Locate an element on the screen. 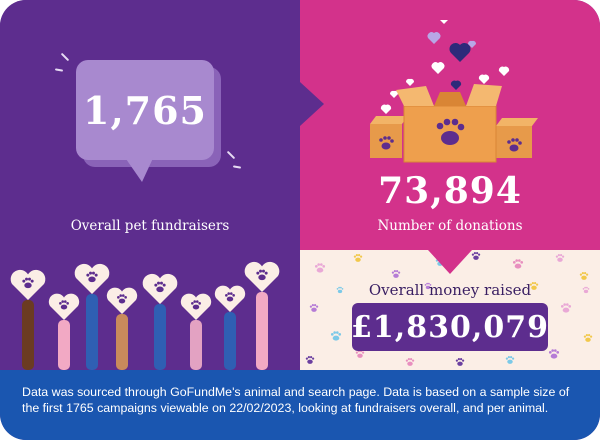 The height and width of the screenshot is (440, 600). boxes-icon is located at coordinates (454, 91).